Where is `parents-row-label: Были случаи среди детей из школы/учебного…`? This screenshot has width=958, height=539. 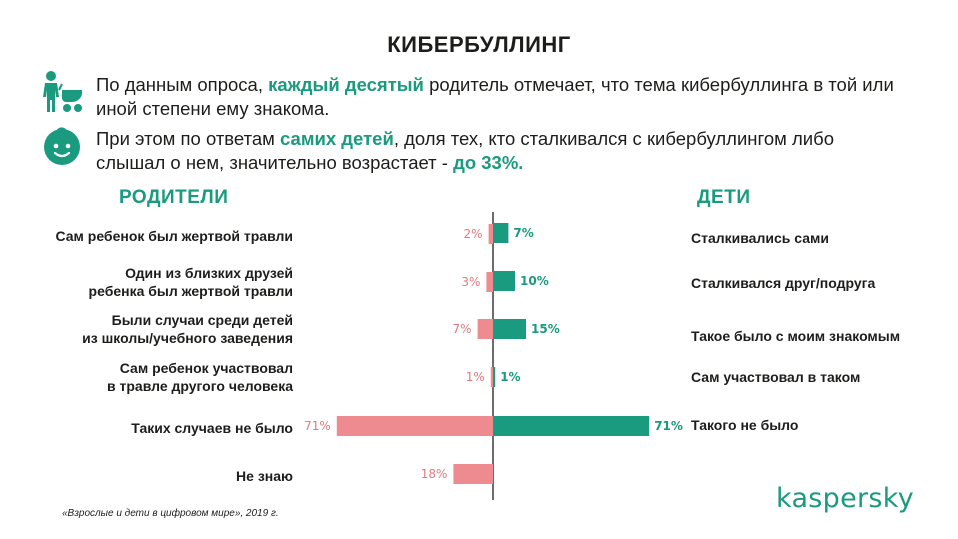
parents-row-label: Были случаи среди детей из школы/учебного… is located at coordinates (153, 329).